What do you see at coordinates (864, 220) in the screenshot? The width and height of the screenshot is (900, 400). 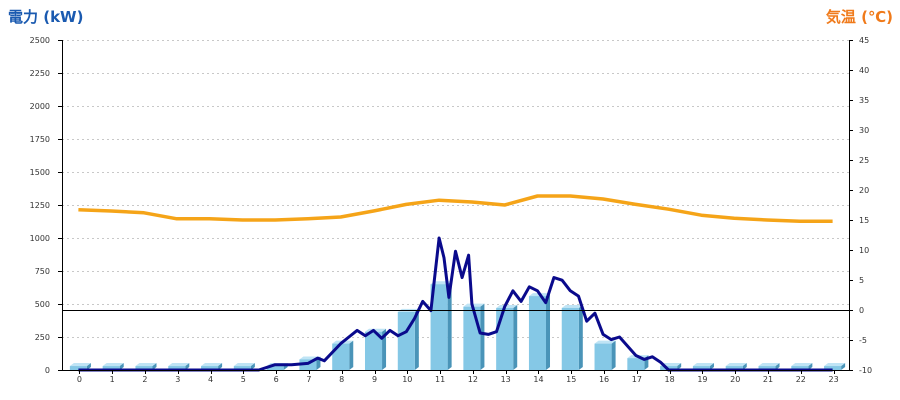 I see `right-tick-label: 15` at bounding box center [864, 220].